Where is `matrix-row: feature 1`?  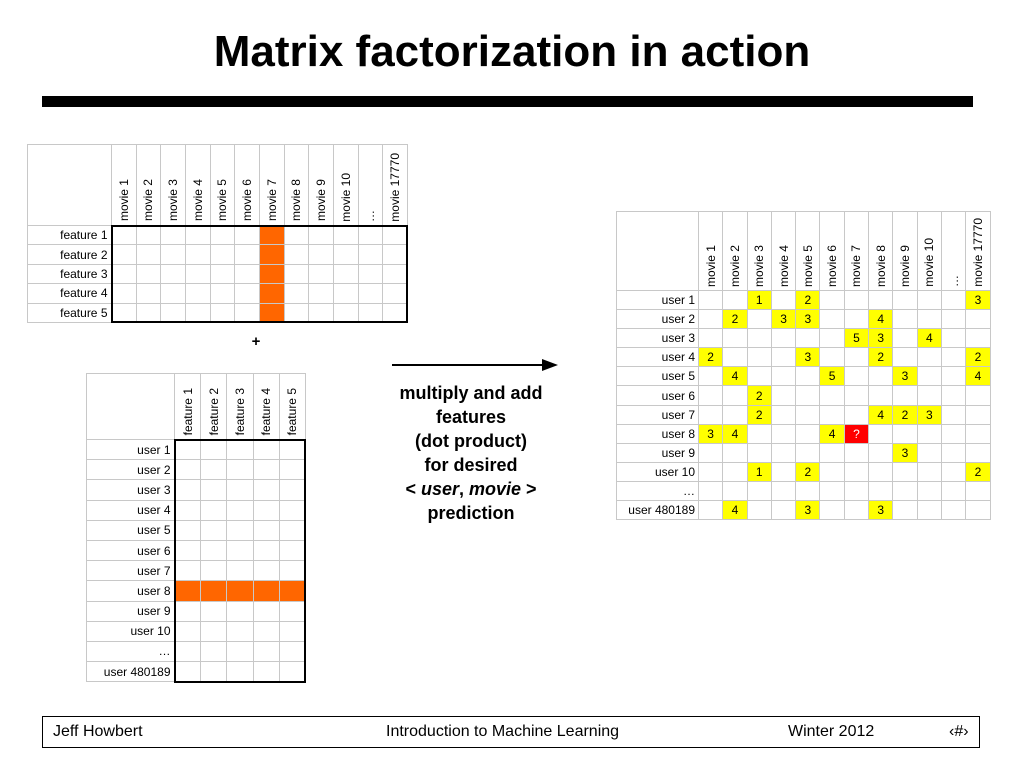 matrix-row: feature 1 is located at coordinates (218, 235).